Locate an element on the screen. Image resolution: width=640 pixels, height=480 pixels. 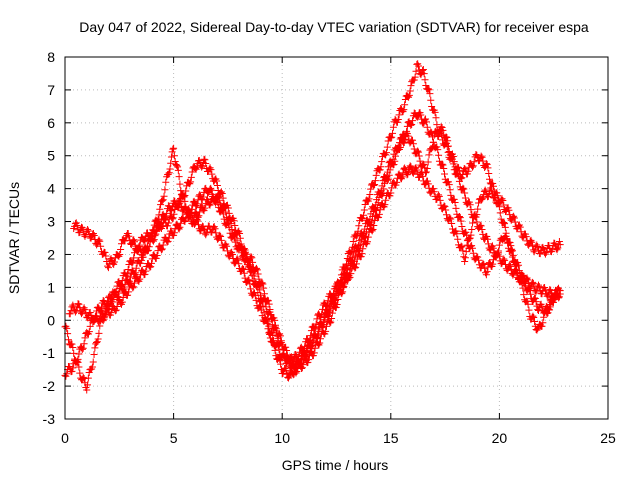
y-tick-label: 6 is located at coordinates (51, 123).